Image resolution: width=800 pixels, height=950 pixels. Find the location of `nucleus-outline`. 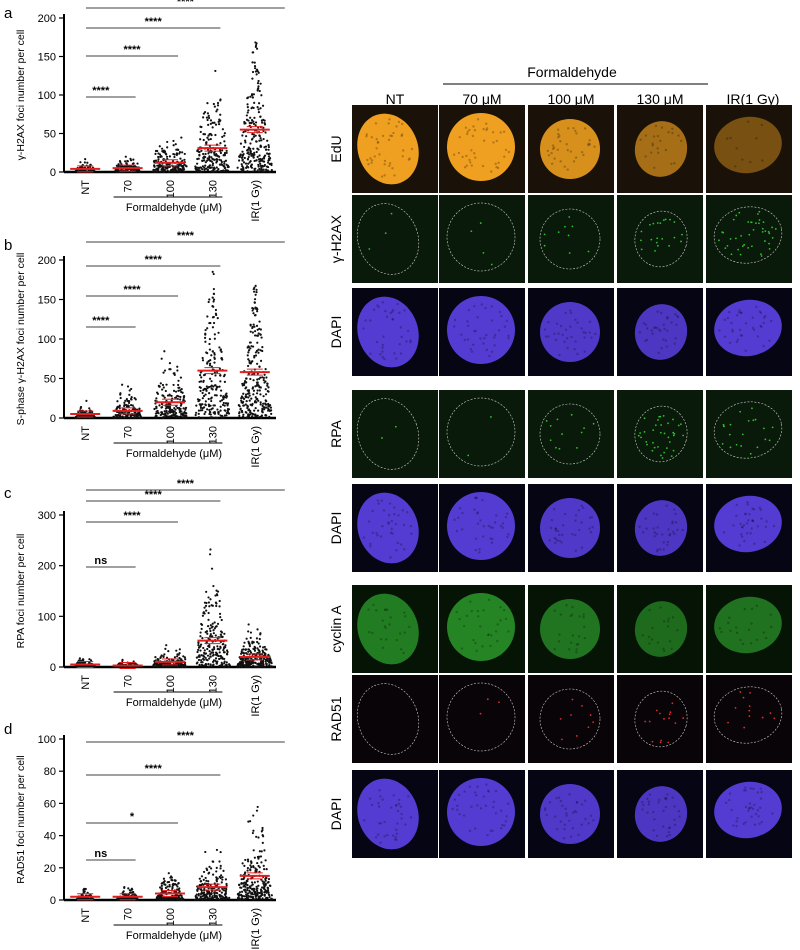

nucleus-outline is located at coordinates (661, 719).